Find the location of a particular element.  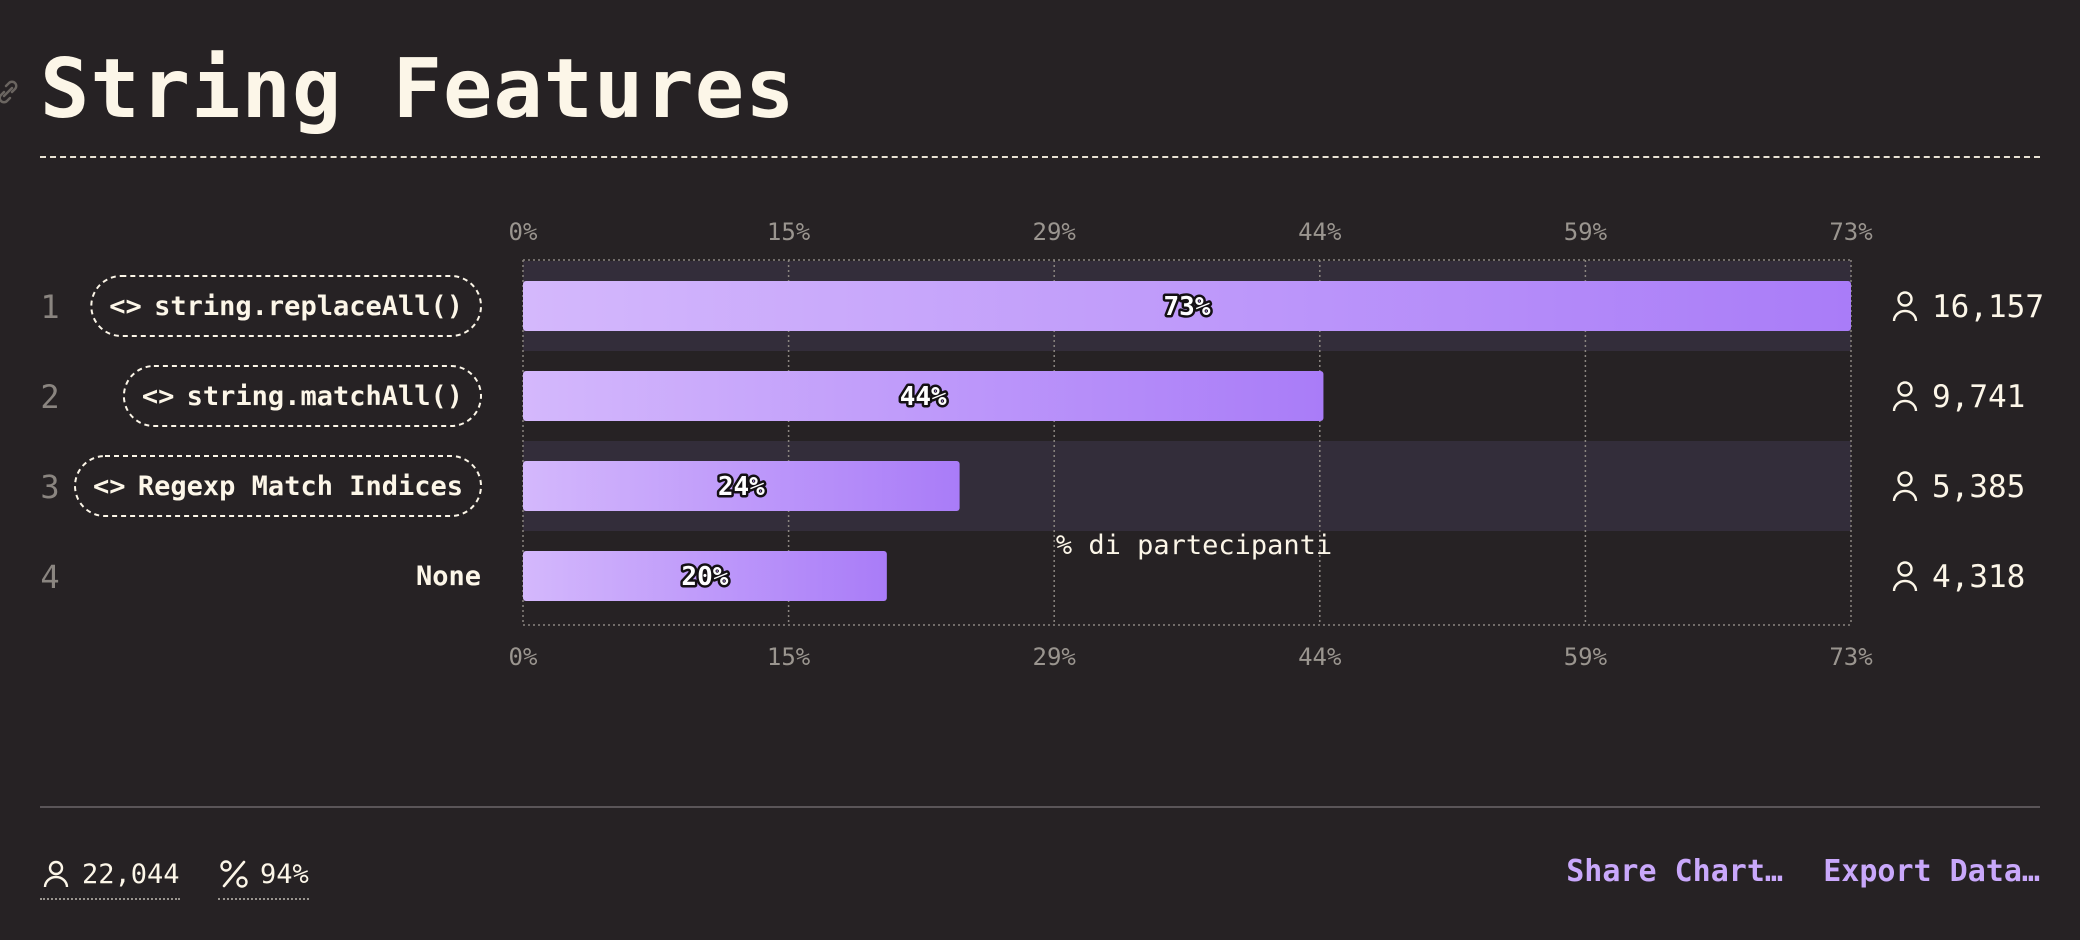

rank-number: 3 is located at coordinates (49, 487).